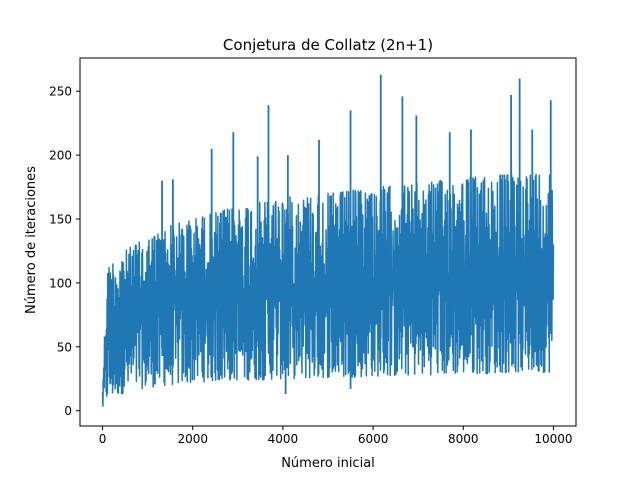 Image resolution: width=640 pixels, height=480 pixels. What do you see at coordinates (328, 463) in the screenshot?
I see `x-axis-label: Número inicial` at bounding box center [328, 463].